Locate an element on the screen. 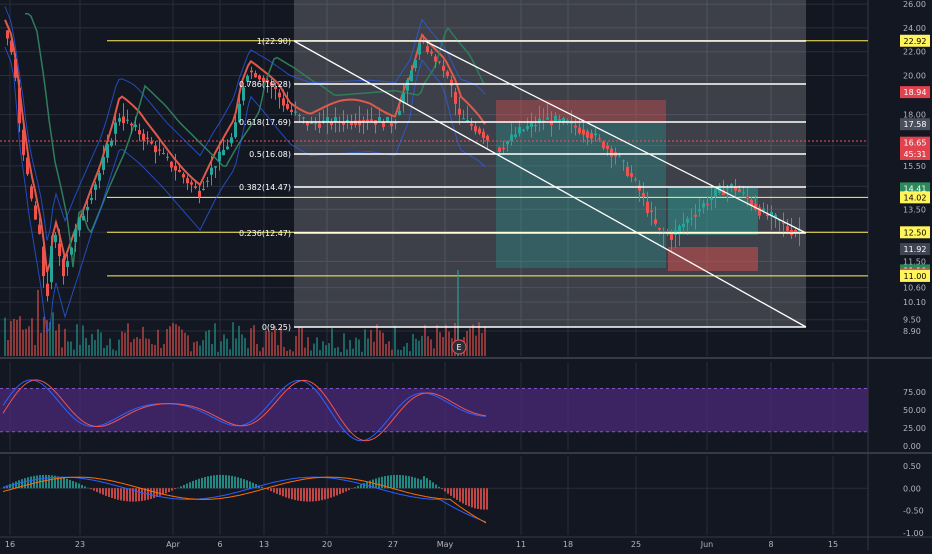  price-axis-tick: 26.00 is located at coordinates (914, 4).